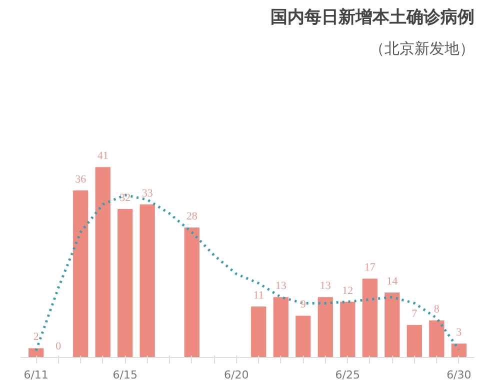  I want to click on x-tick-label: 6/15, so click(125, 375).